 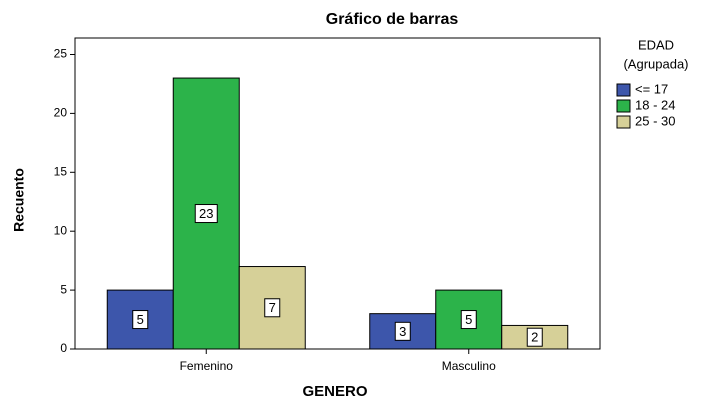 I want to click on chart-title: Gráfico de barras, so click(x=392, y=19).